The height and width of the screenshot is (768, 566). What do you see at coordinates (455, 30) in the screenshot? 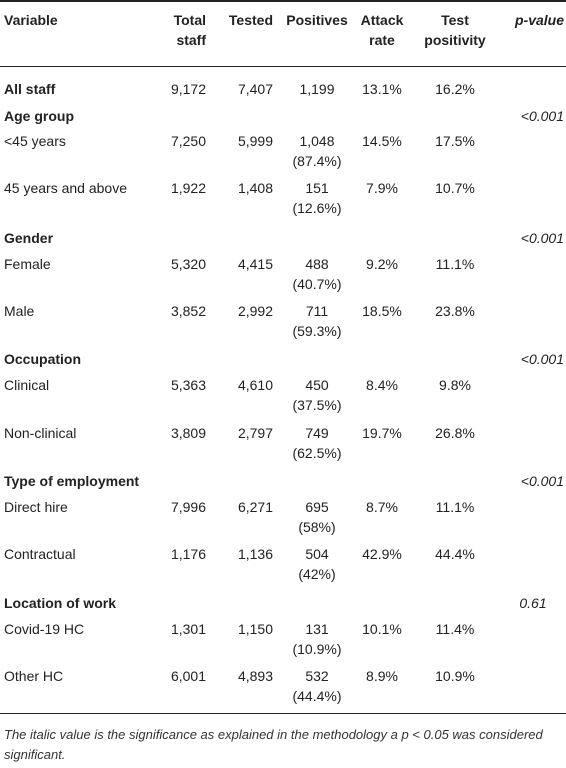
I see `header-test-positivity: Test positivity` at bounding box center [455, 30].